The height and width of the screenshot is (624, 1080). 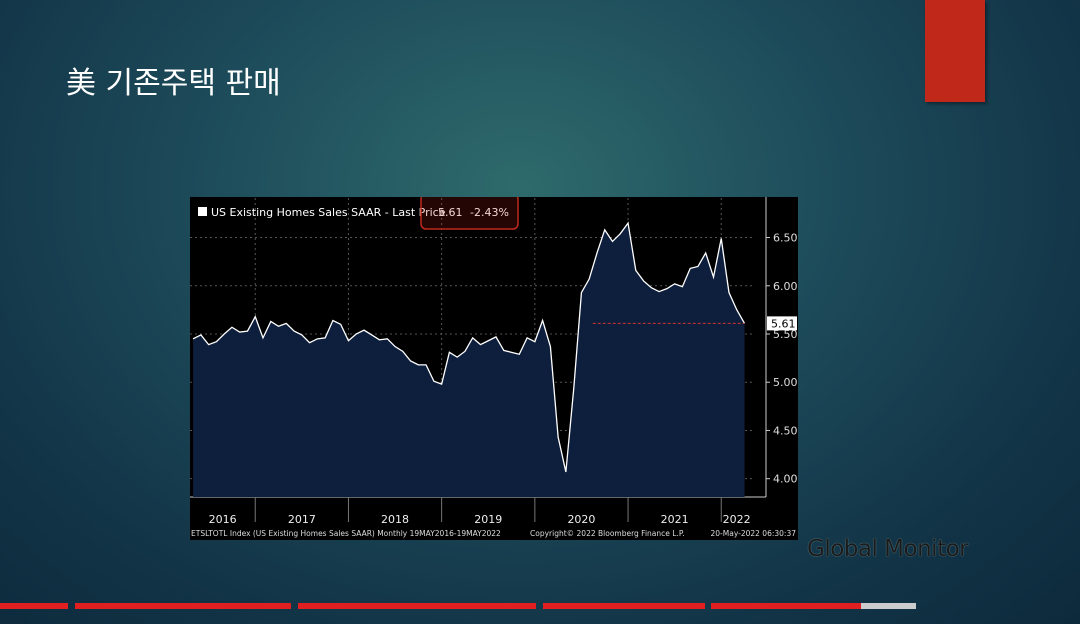 What do you see at coordinates (785, 238) in the screenshot?
I see `y-tick-label: 6.50` at bounding box center [785, 238].